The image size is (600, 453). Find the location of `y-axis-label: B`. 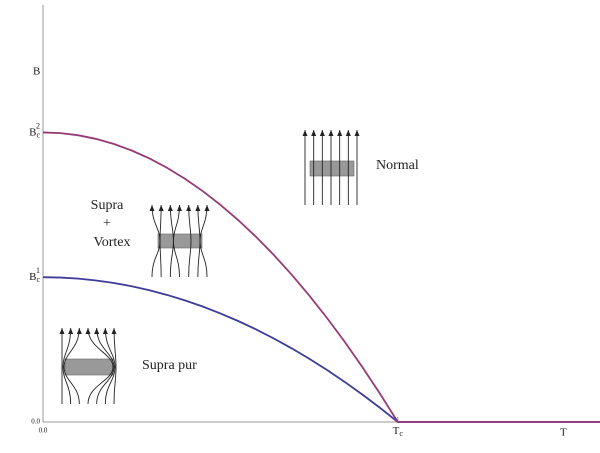

y-axis-label: B is located at coordinates (36, 72).